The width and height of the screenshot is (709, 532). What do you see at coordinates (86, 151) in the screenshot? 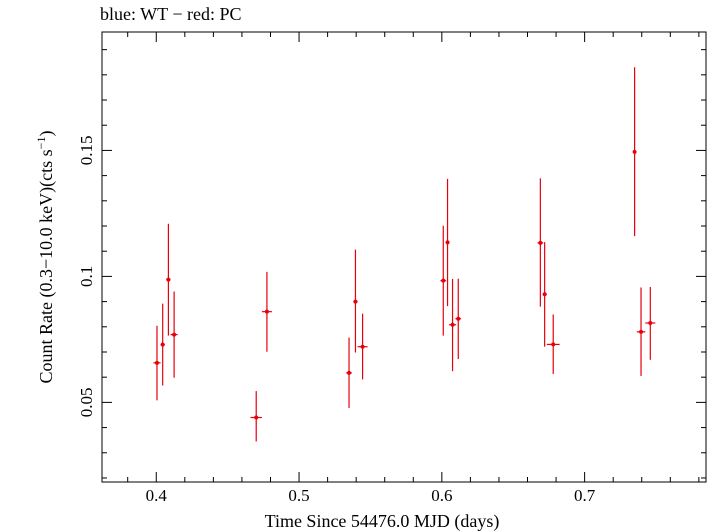
I see `y-tick-label: 0.15` at bounding box center [86, 151].